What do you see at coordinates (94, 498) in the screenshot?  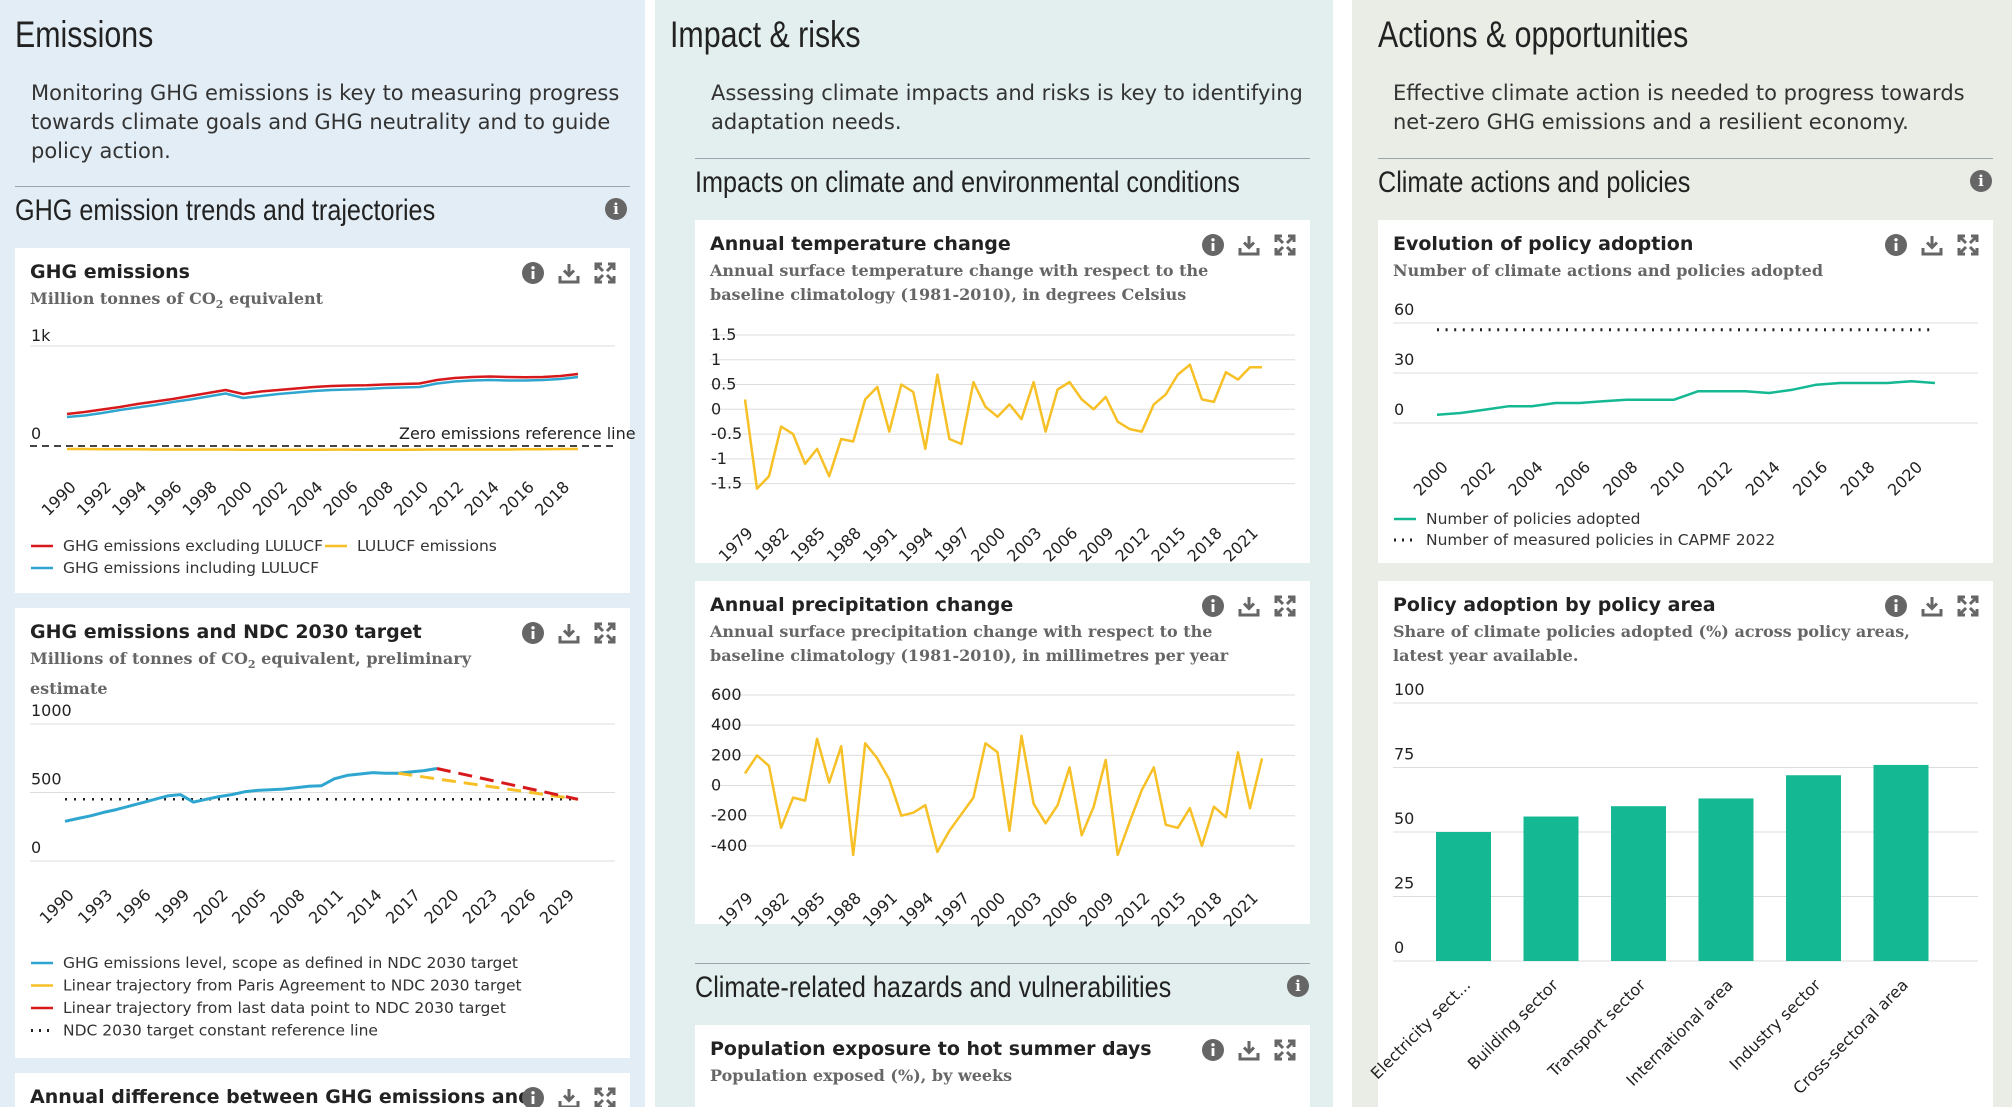 I see `x-tick-label: 1992` at bounding box center [94, 498].